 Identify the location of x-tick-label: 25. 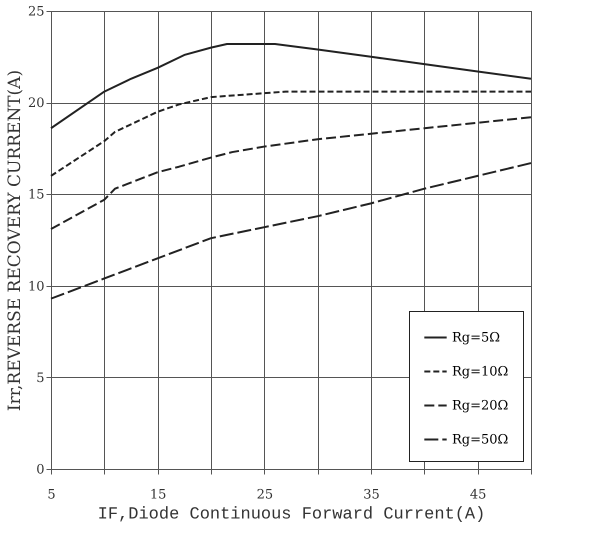
(265, 495).